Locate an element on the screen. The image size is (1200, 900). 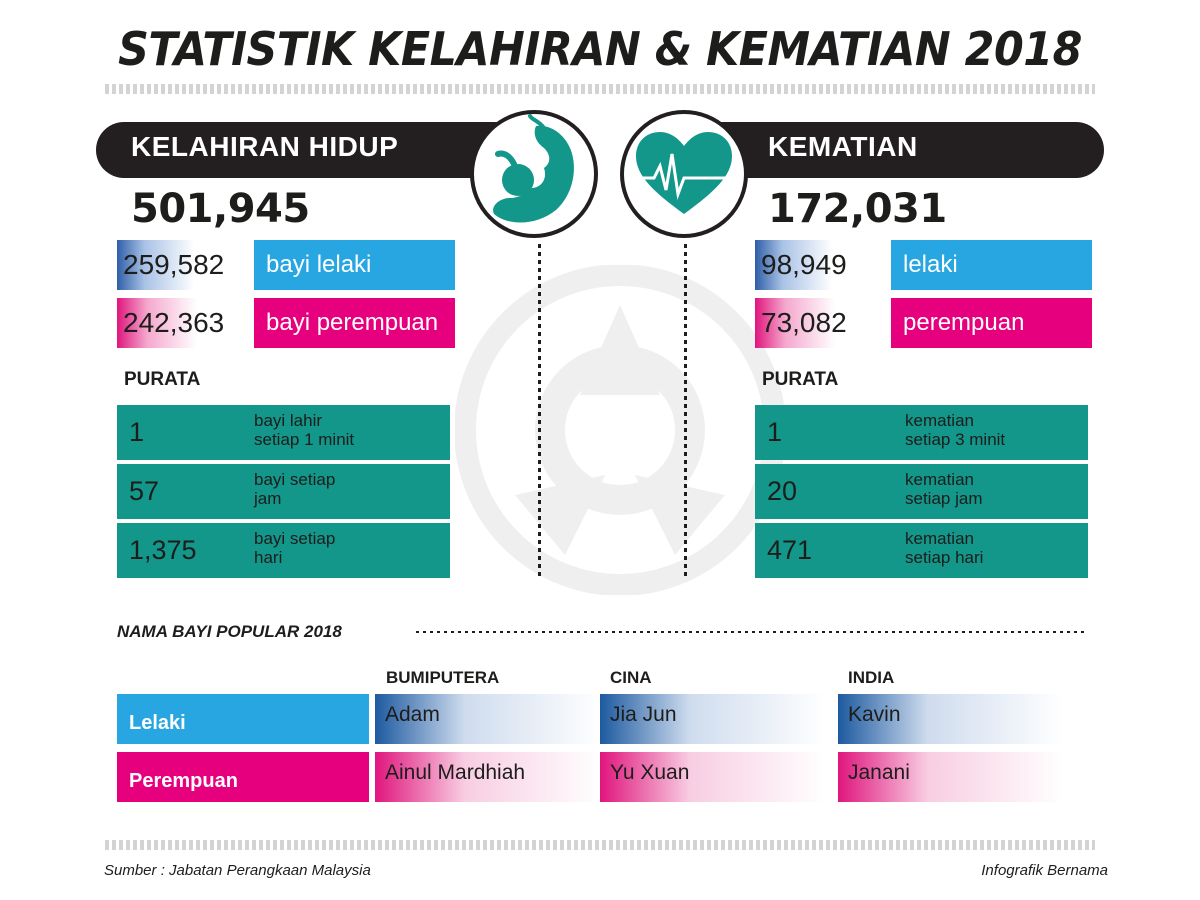
page-title: STATISTIK KELAHIRAN & KEMATIAN 2018 is located at coordinates (600, 49).